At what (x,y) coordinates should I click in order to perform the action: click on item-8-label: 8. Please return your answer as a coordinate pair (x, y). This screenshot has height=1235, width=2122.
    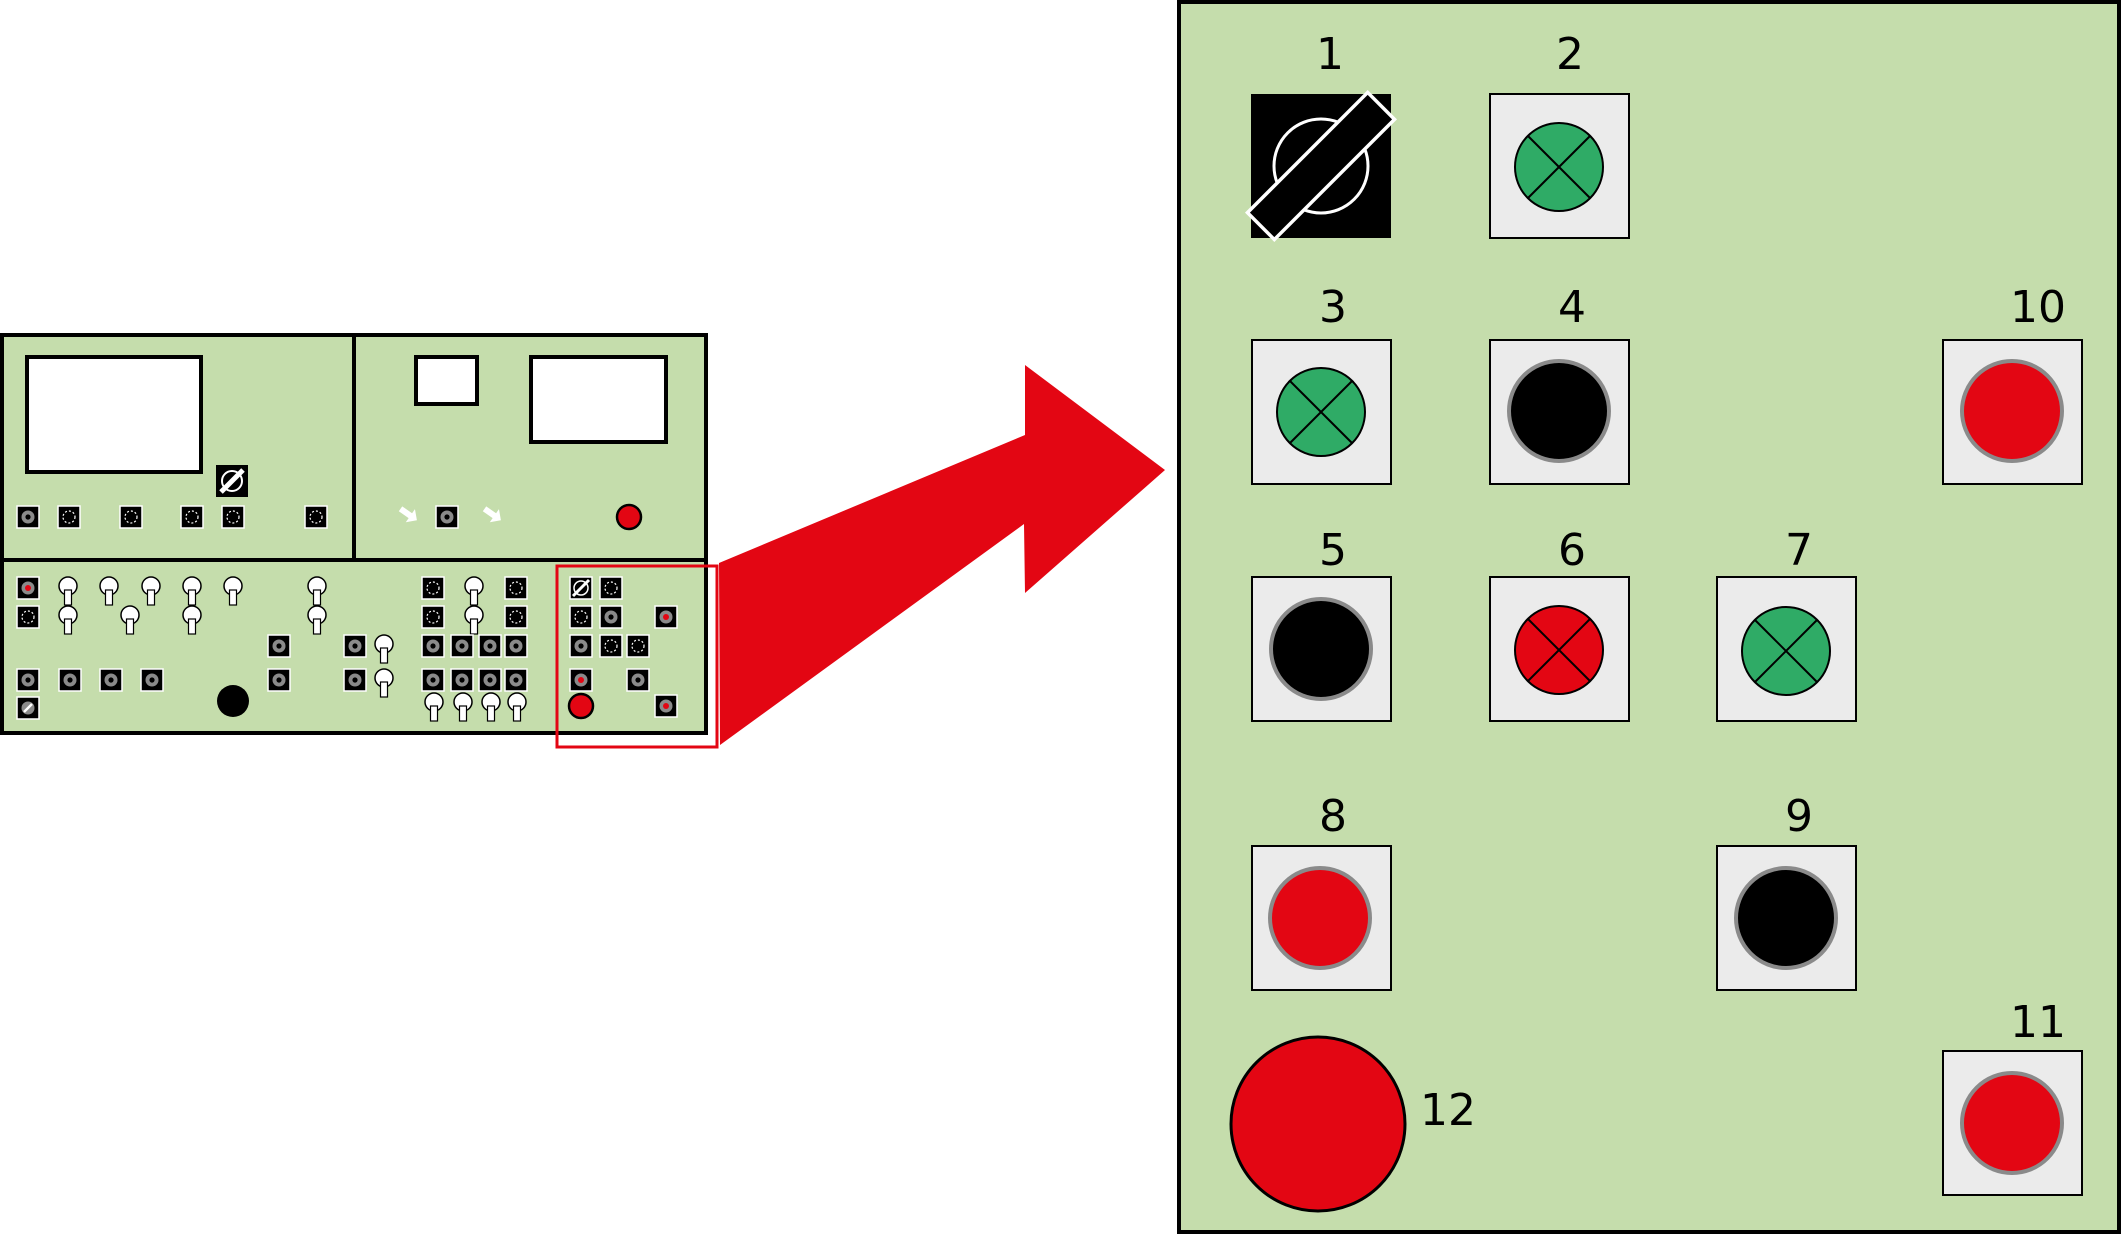
    Looking at the image, I should click on (1333, 816).